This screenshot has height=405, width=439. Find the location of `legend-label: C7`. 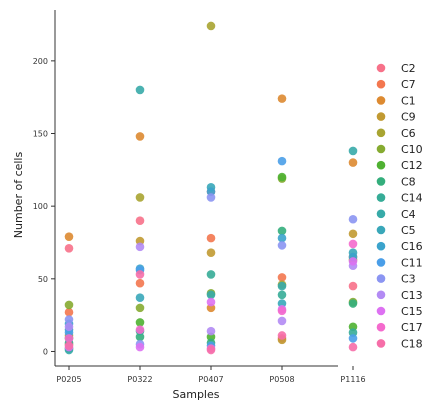

legend-label: C7 is located at coordinates (408, 84).